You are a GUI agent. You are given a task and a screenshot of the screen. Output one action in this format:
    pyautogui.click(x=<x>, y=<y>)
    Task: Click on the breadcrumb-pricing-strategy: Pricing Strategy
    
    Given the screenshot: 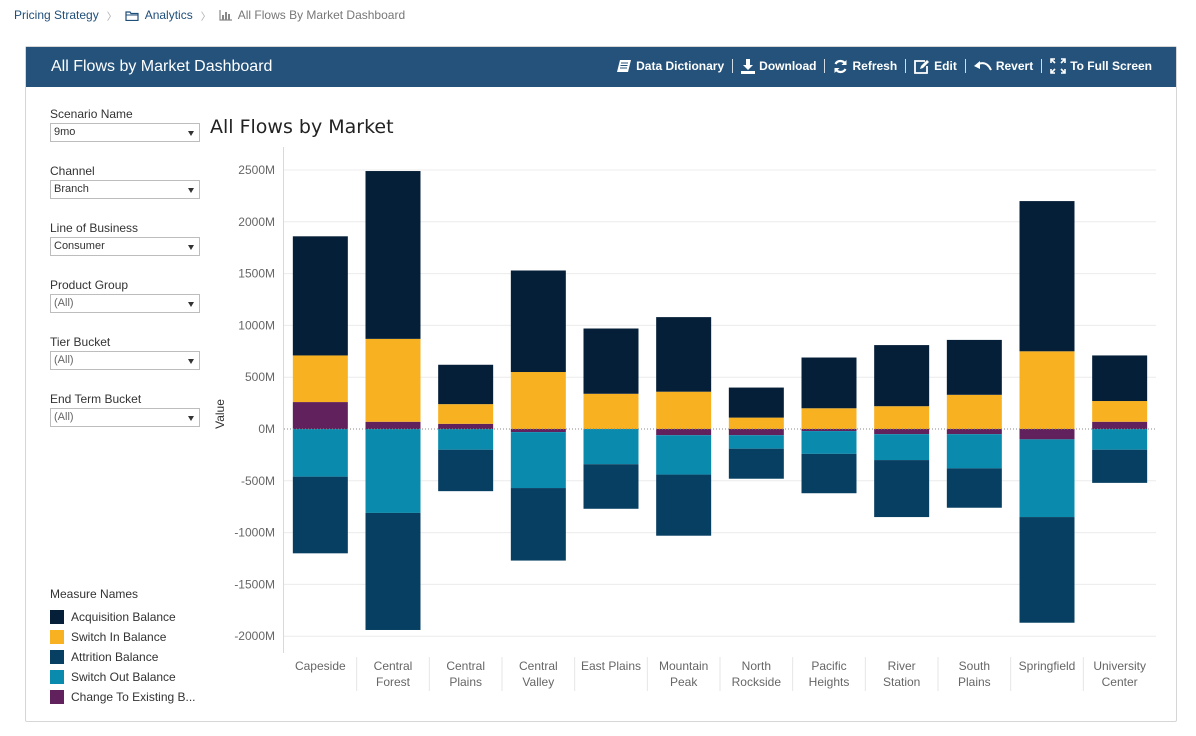 What is the action you would take?
    pyautogui.click(x=56, y=15)
    